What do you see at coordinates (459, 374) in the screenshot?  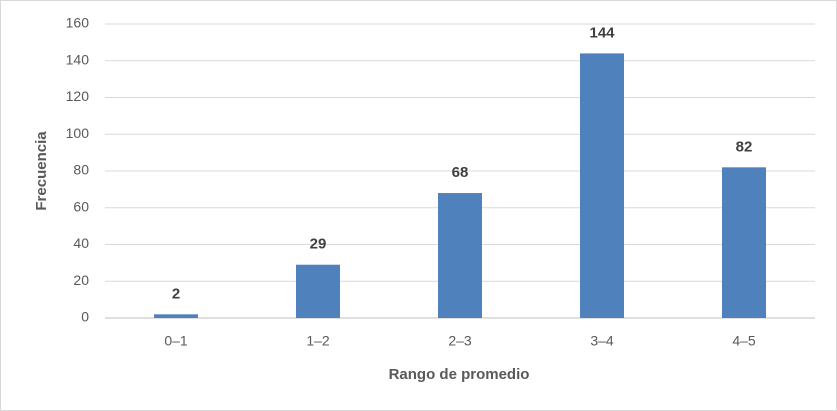 I see `x-axis-title: Rango de promedio` at bounding box center [459, 374].